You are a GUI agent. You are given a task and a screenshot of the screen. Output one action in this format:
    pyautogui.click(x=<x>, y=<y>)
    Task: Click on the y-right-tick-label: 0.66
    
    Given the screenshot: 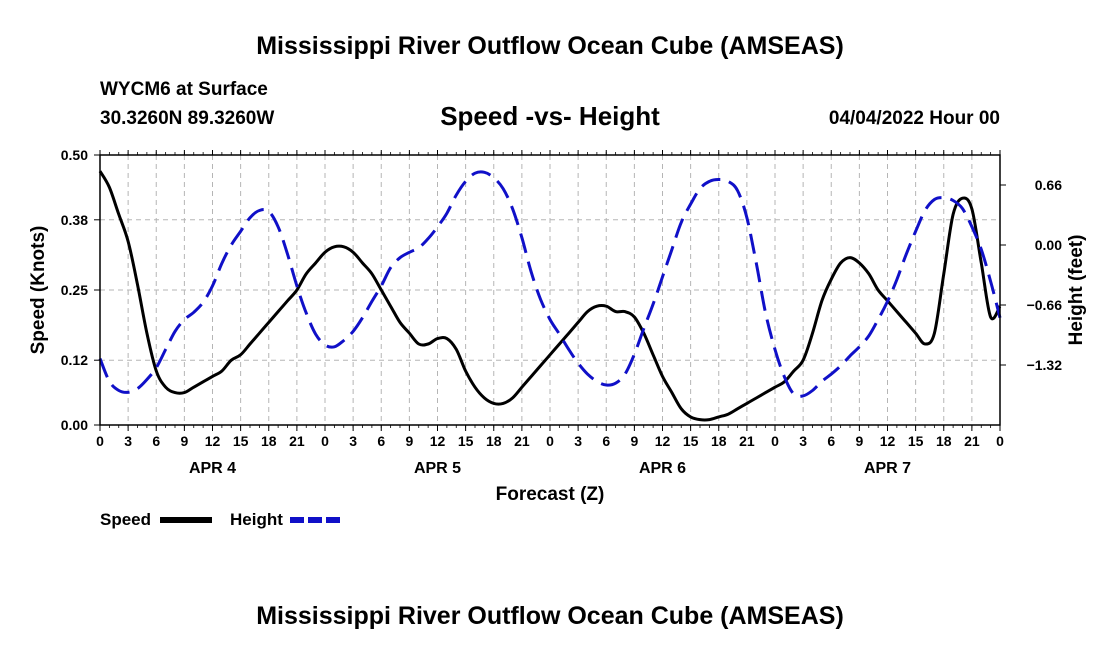 What is the action you would take?
    pyautogui.click(x=1048, y=185)
    